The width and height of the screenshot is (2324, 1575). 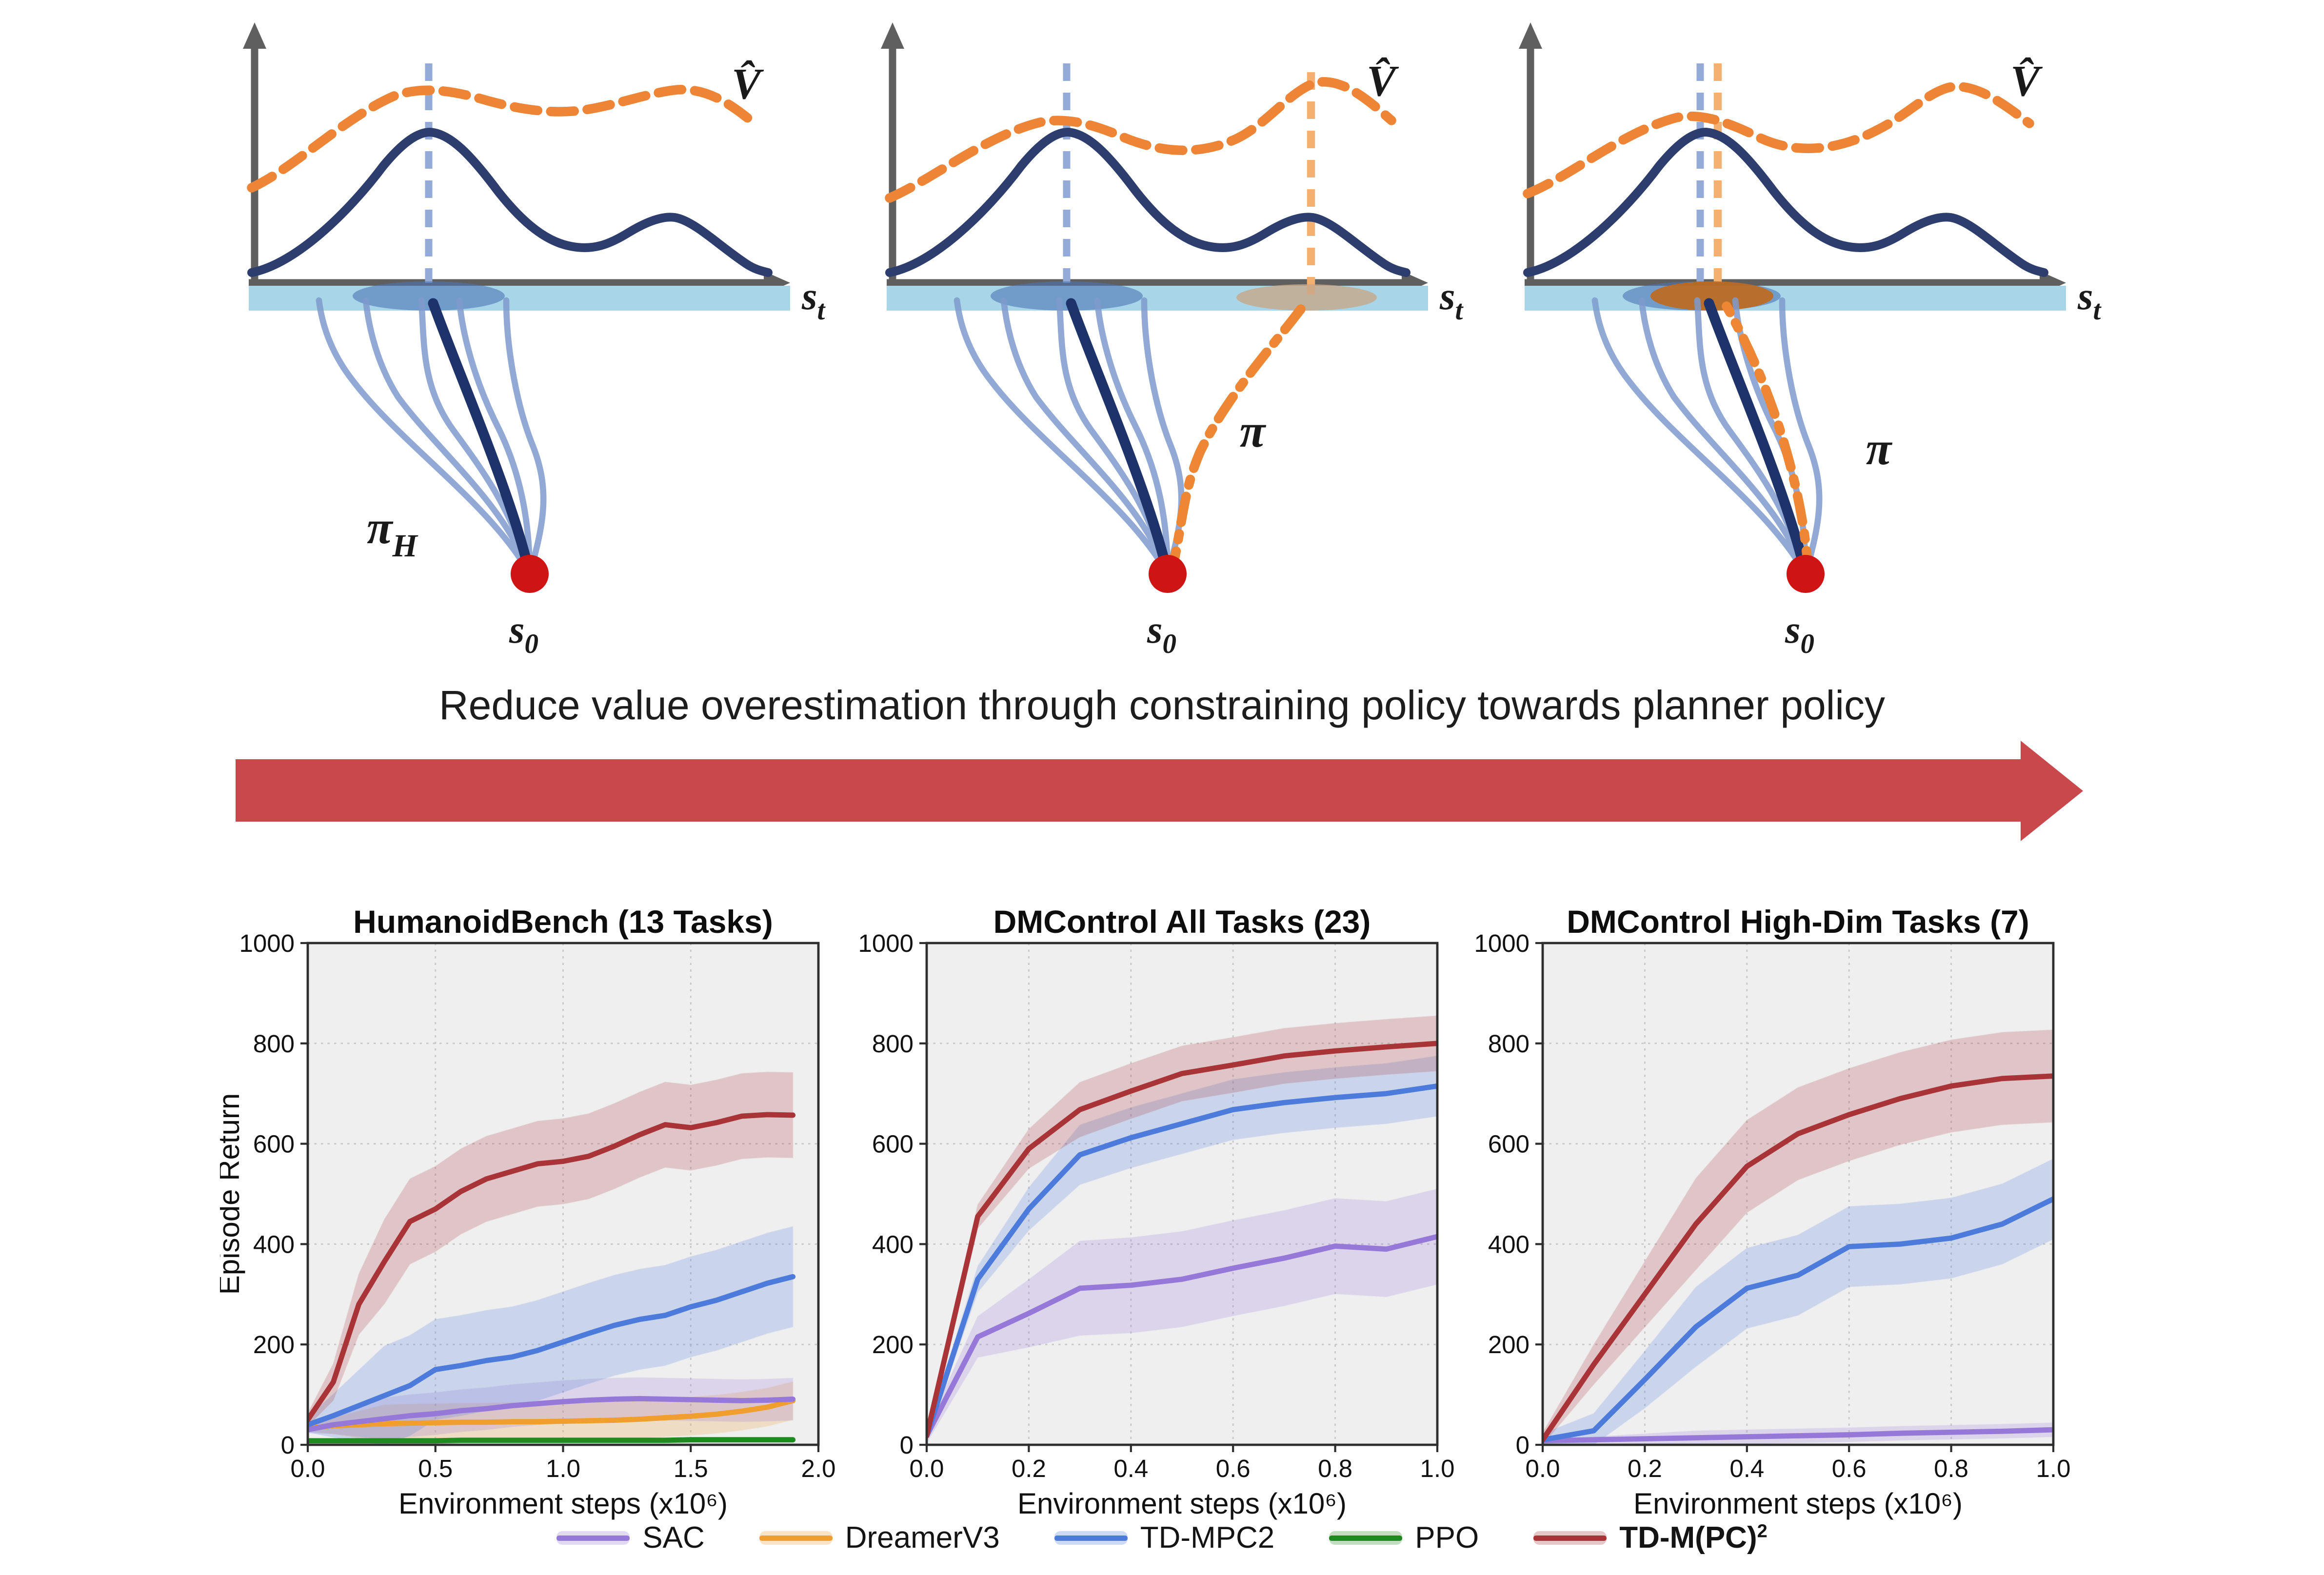 I want to click on legend-item: DreamerV3, so click(x=879, y=1537).